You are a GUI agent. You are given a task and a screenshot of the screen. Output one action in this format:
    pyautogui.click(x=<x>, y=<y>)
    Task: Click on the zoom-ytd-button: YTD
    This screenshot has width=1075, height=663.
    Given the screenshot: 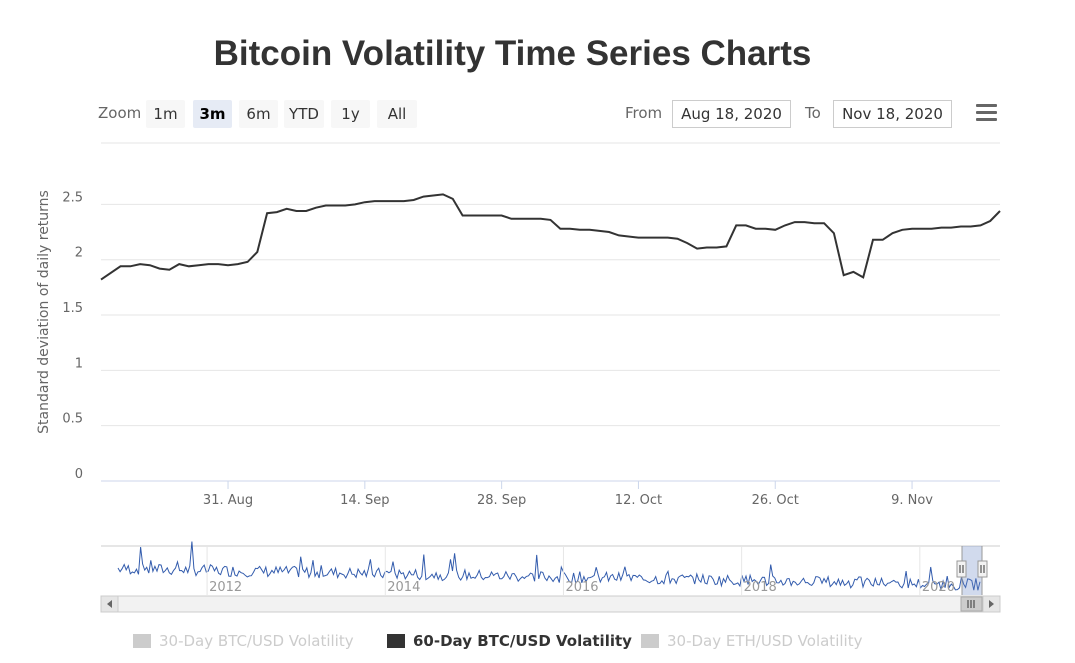 What is the action you would take?
    pyautogui.click(x=304, y=114)
    